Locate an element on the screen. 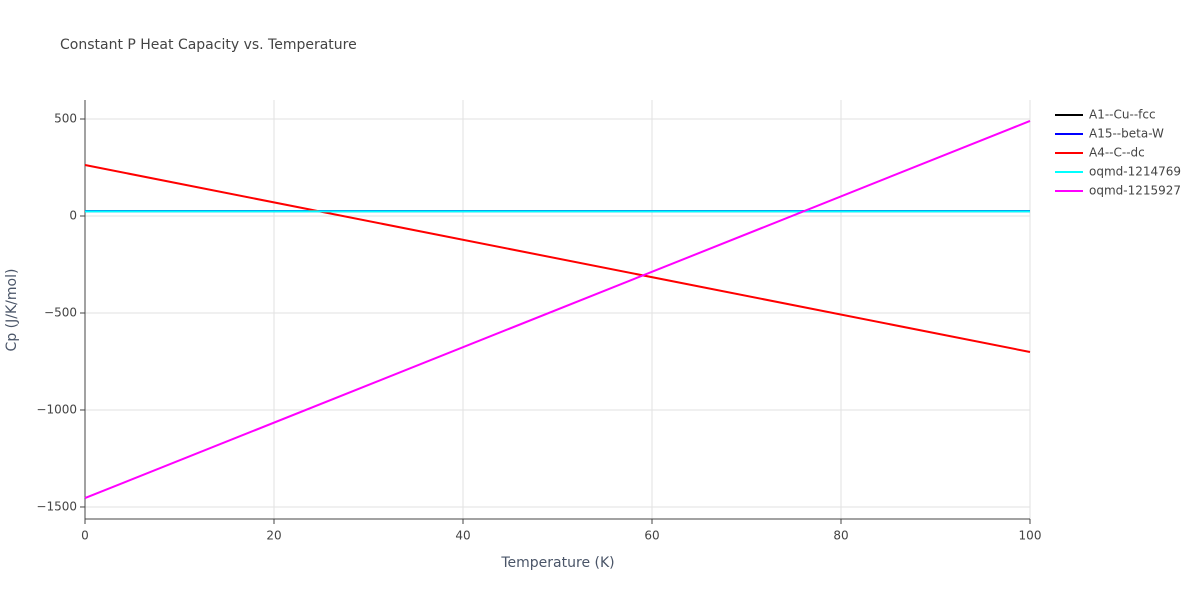 Image resolution: width=1200 pixels, height=600 pixels. y-tick-label: 0 is located at coordinates (73, 216).